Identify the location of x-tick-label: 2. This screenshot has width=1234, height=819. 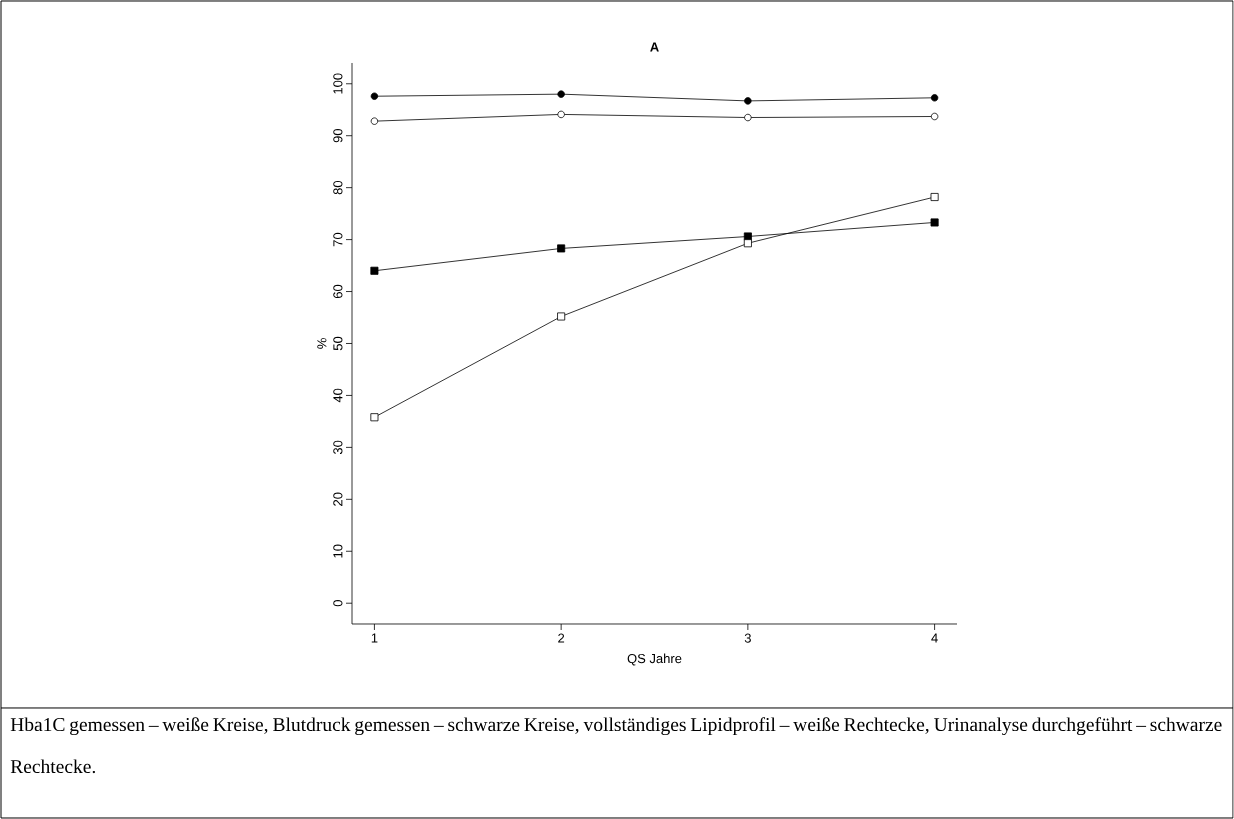
(561, 638).